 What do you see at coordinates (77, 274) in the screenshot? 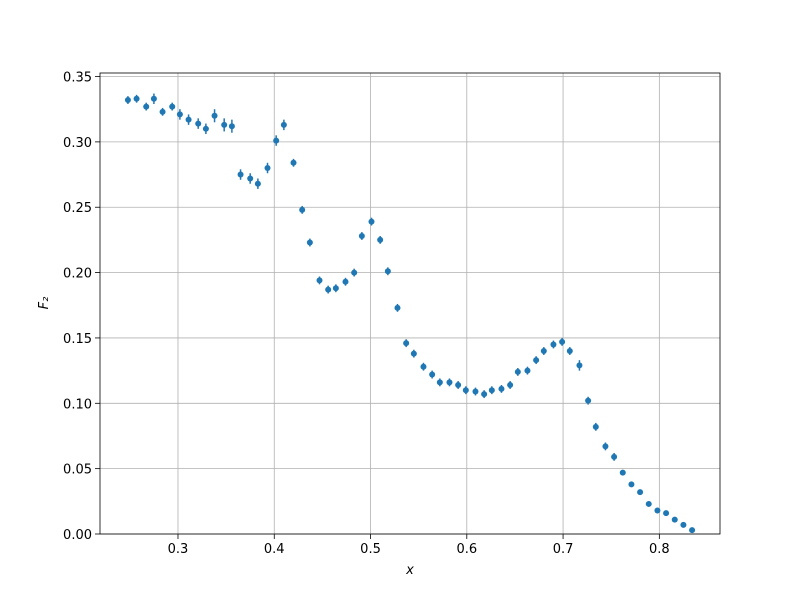
I see `y-tick-label: 0.20` at bounding box center [77, 274].